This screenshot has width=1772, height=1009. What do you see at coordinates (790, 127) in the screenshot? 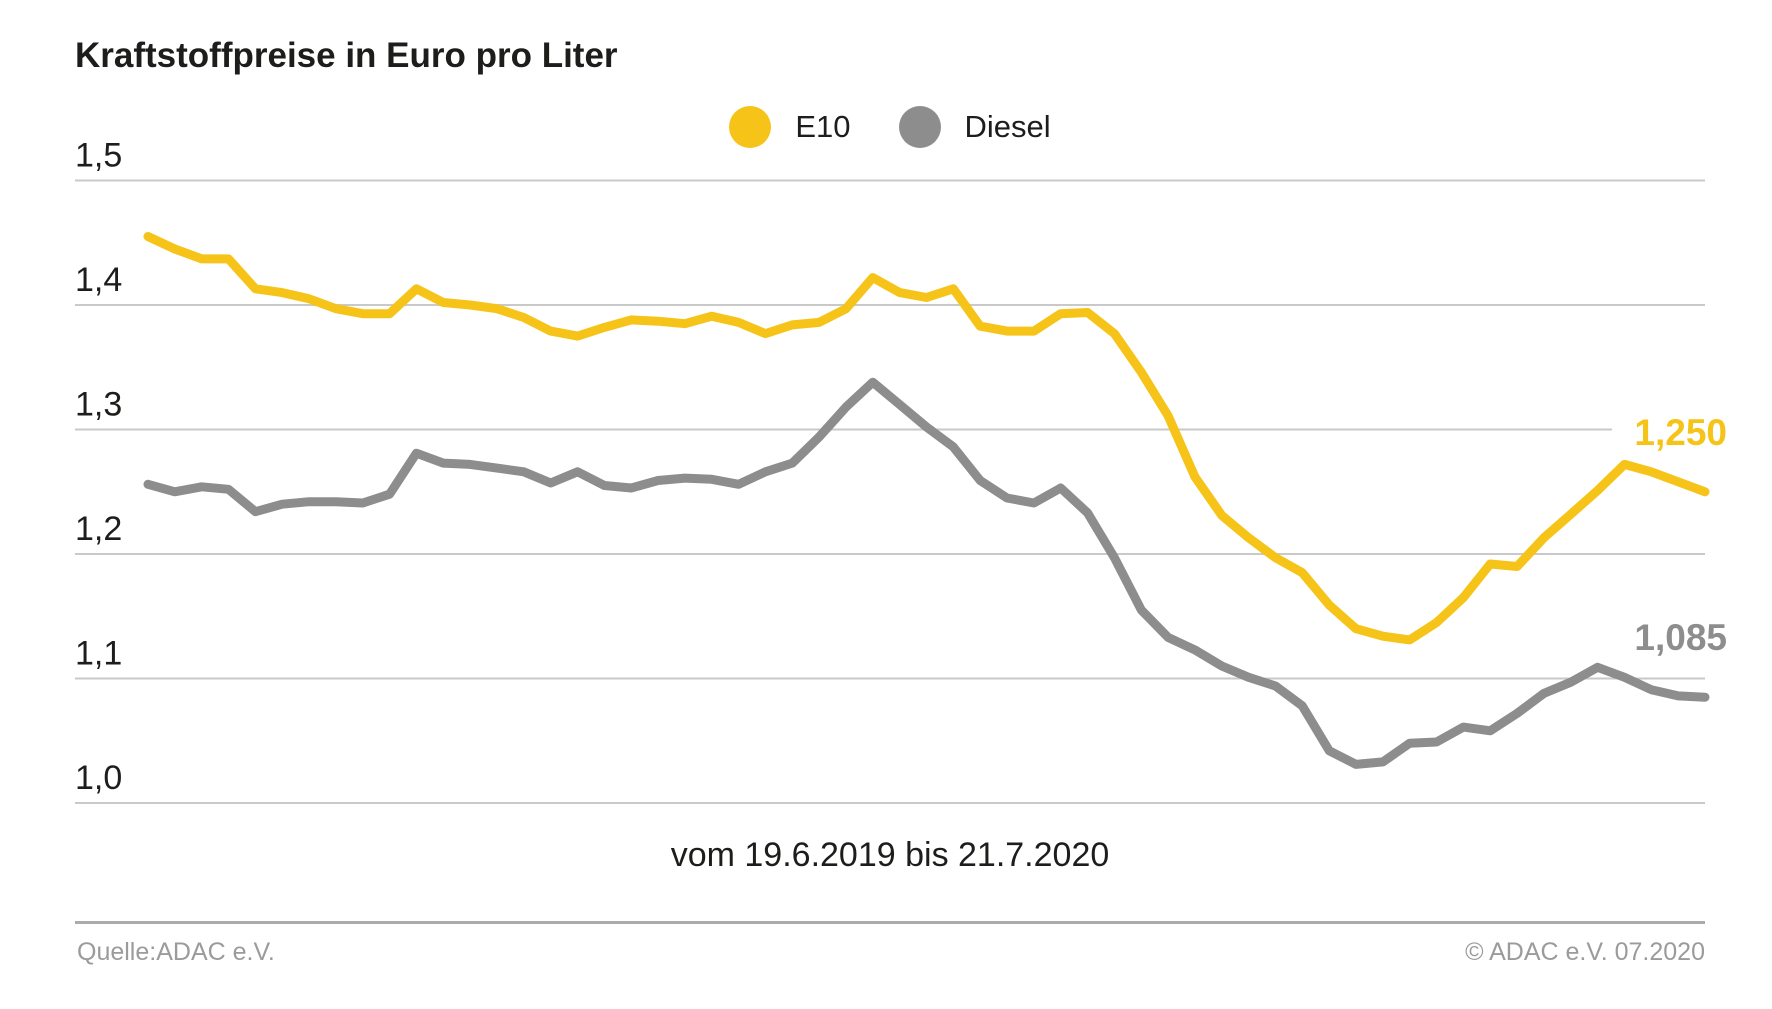
I see `legend-item-e10: E10` at bounding box center [790, 127].